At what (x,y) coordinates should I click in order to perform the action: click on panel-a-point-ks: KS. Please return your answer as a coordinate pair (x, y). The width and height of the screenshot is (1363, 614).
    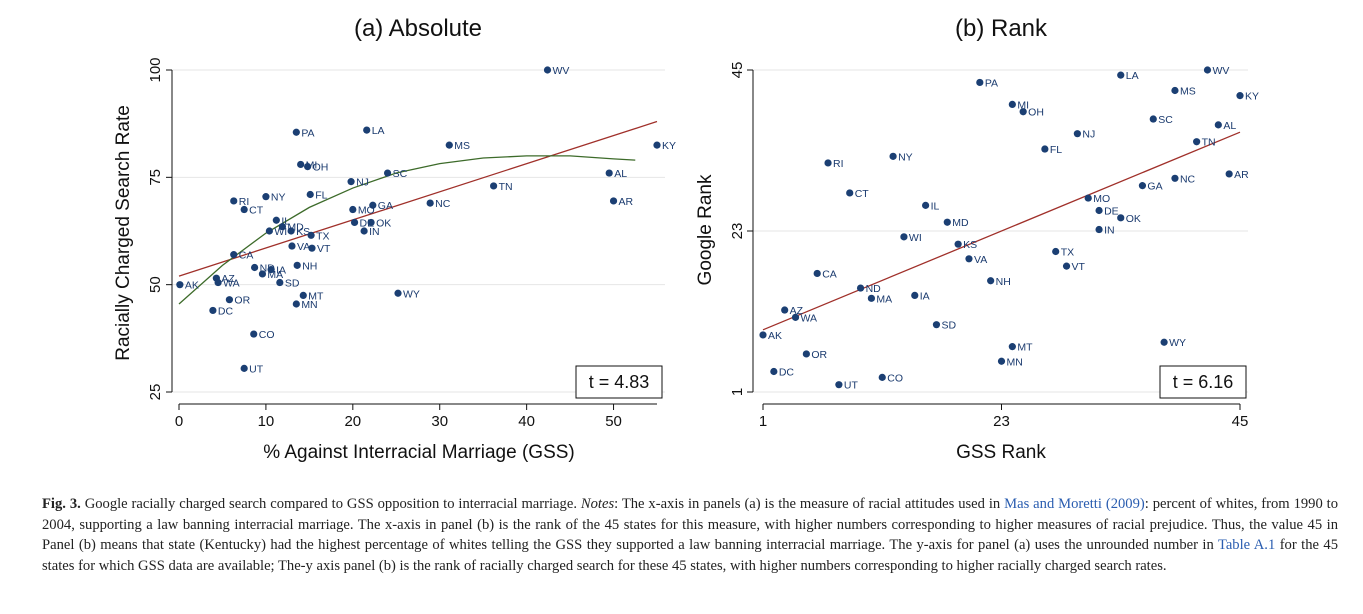
    Looking at the image, I should click on (298, 232).